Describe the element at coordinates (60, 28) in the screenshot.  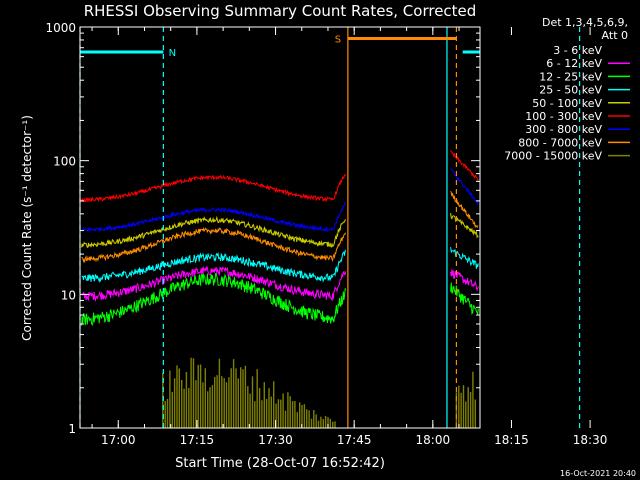
I see `y-tick-label: 1000` at that location.